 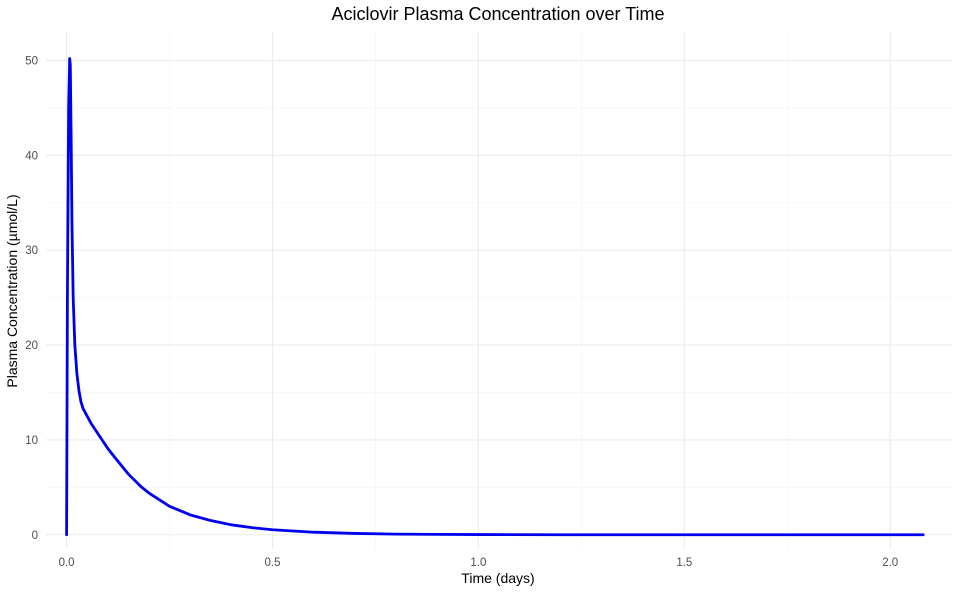 What do you see at coordinates (31, 61) in the screenshot?
I see `y-tick-label: 50` at bounding box center [31, 61].